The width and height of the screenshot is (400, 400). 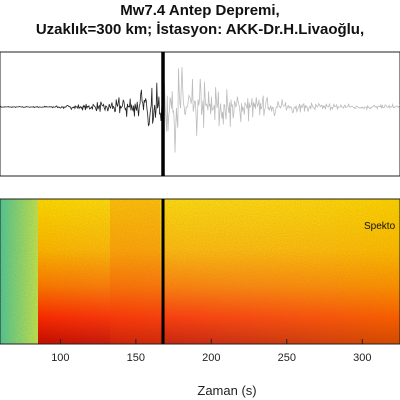 What do you see at coordinates (380, 226) in the screenshot?
I see `spectrogram-annotation: Spekto` at bounding box center [380, 226].